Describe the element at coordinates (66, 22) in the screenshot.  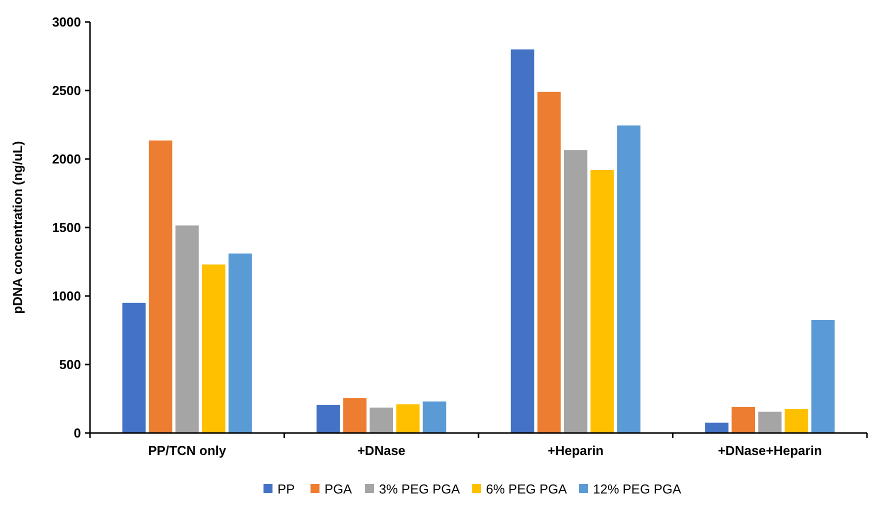
I see `y-tick-label: 3000` at that location.